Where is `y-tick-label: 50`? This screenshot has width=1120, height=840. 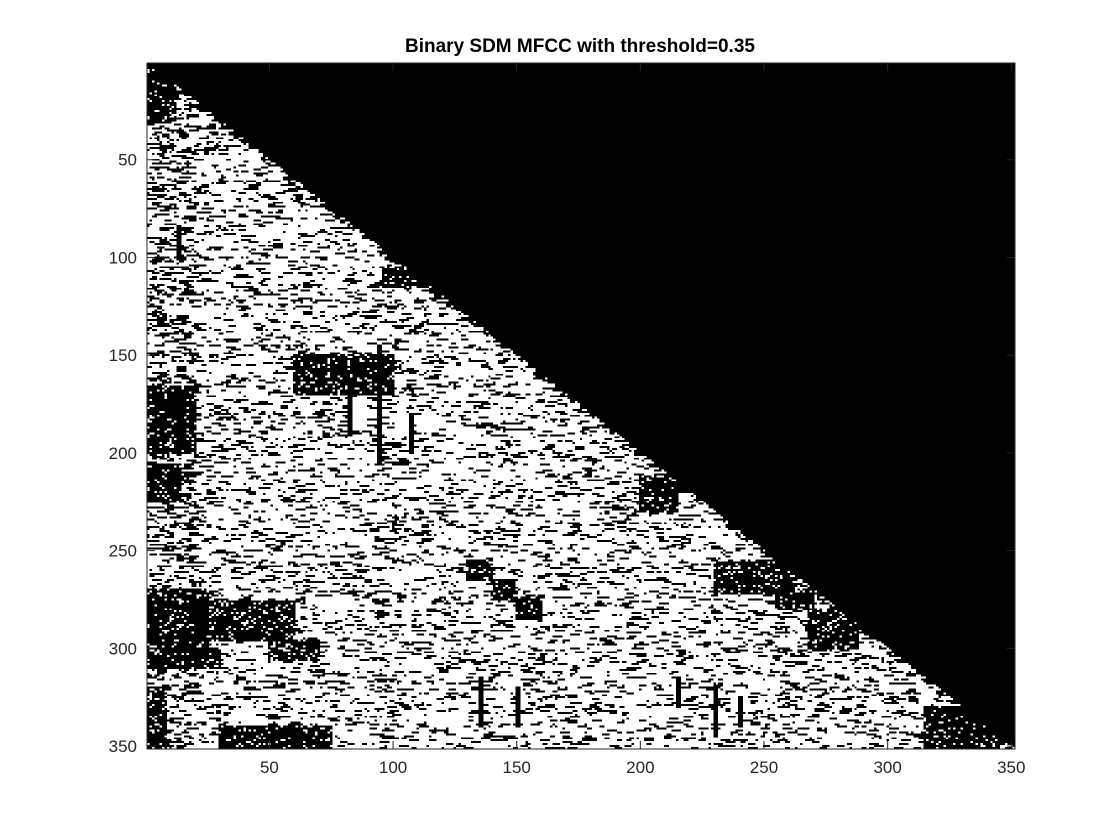
y-tick-label: 50 is located at coordinates (127, 160).